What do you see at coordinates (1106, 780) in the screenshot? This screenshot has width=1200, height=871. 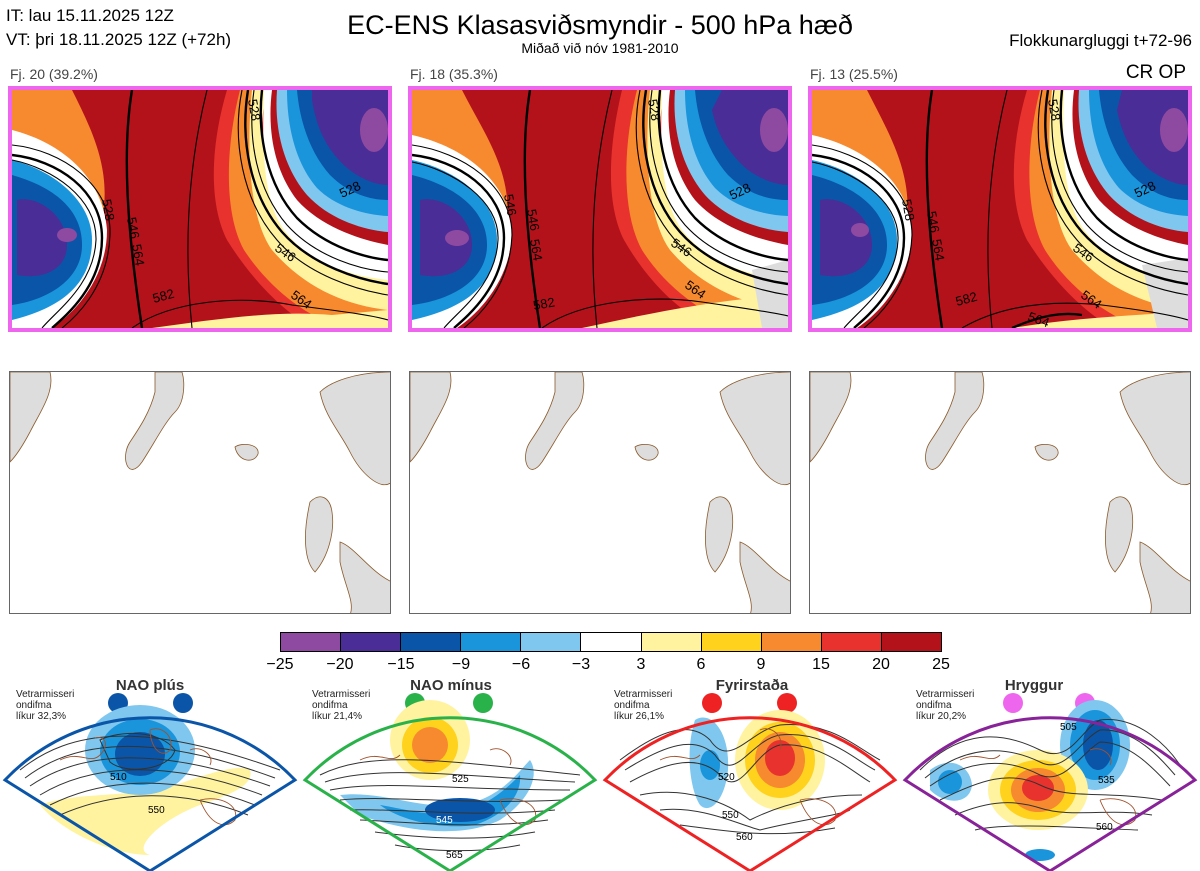 I see `isoline-label: 535` at bounding box center [1106, 780].